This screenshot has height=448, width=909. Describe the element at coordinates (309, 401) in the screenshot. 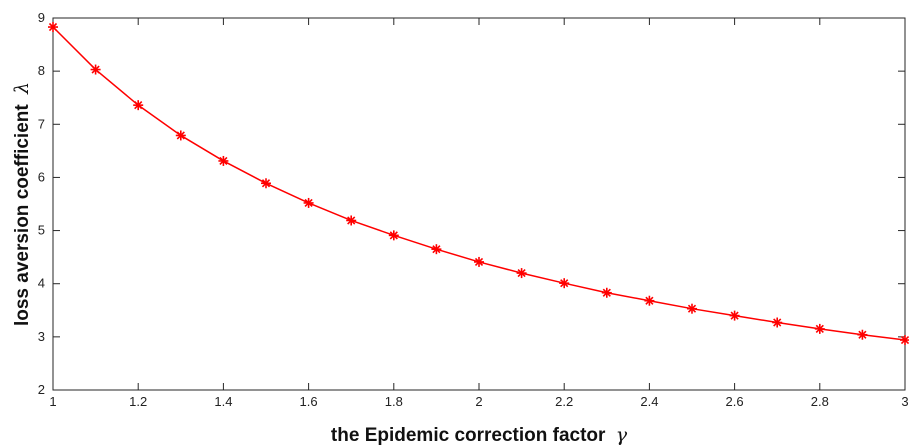

I see `x-tick-label: 1.6` at that location.